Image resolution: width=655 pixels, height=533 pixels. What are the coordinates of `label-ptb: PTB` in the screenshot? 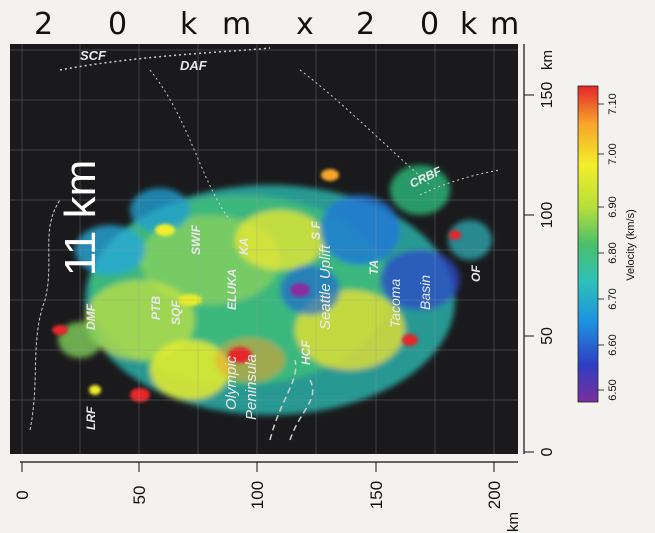 It's located at (156, 308).